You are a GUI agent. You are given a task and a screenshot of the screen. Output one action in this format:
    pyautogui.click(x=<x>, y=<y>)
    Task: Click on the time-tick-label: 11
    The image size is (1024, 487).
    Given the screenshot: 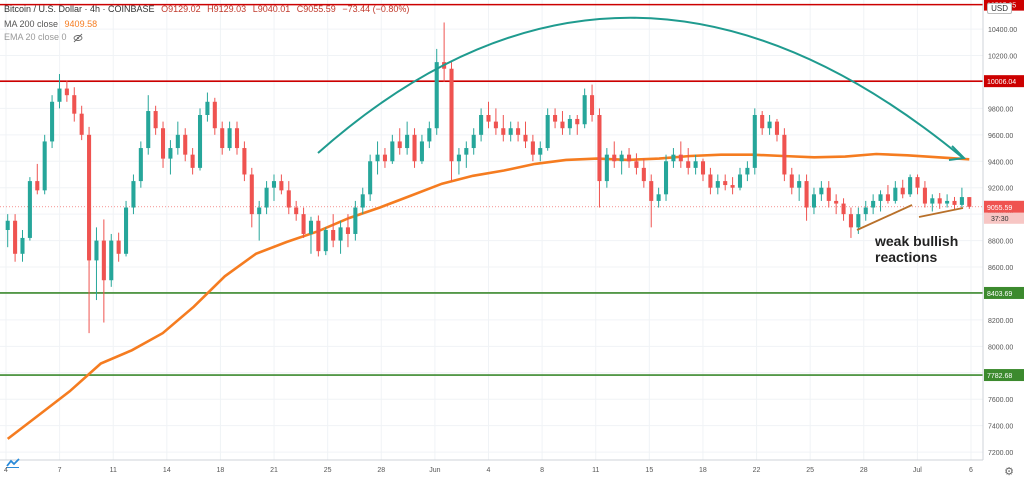 What is the action you would take?
    pyautogui.click(x=113, y=470)
    